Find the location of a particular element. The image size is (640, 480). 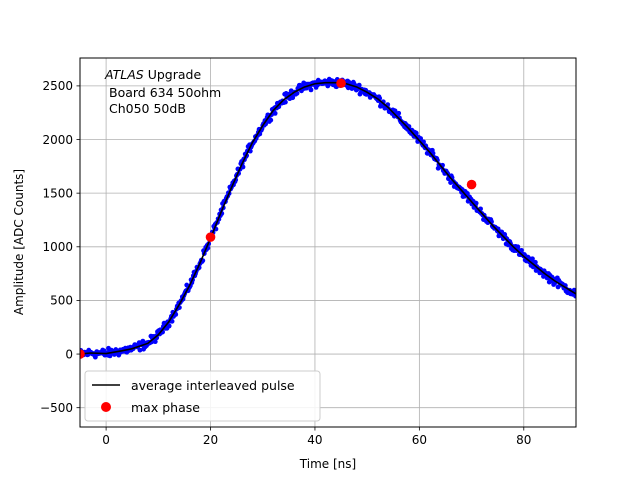

legend-dot-swatch is located at coordinates (106, 407).